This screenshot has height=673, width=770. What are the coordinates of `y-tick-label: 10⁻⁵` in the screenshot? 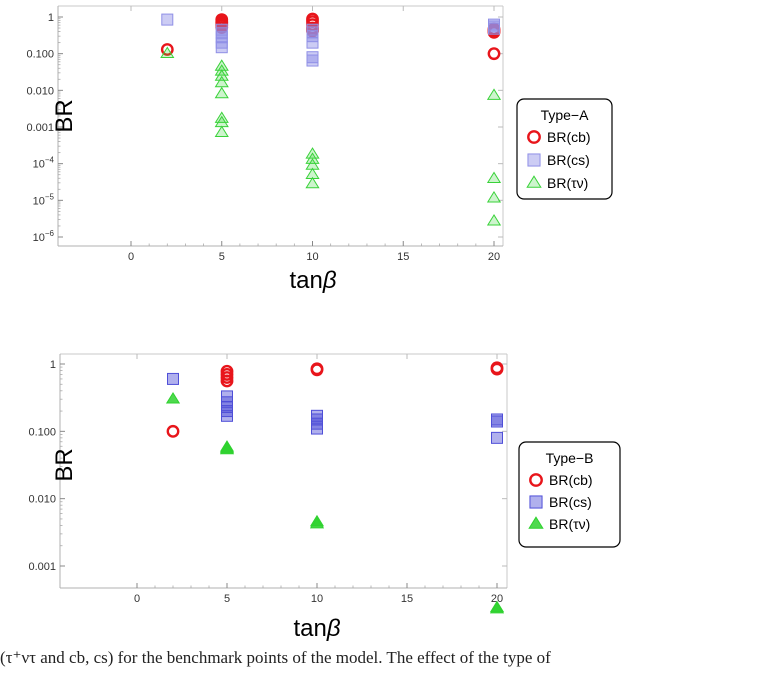 It's located at (44, 199).